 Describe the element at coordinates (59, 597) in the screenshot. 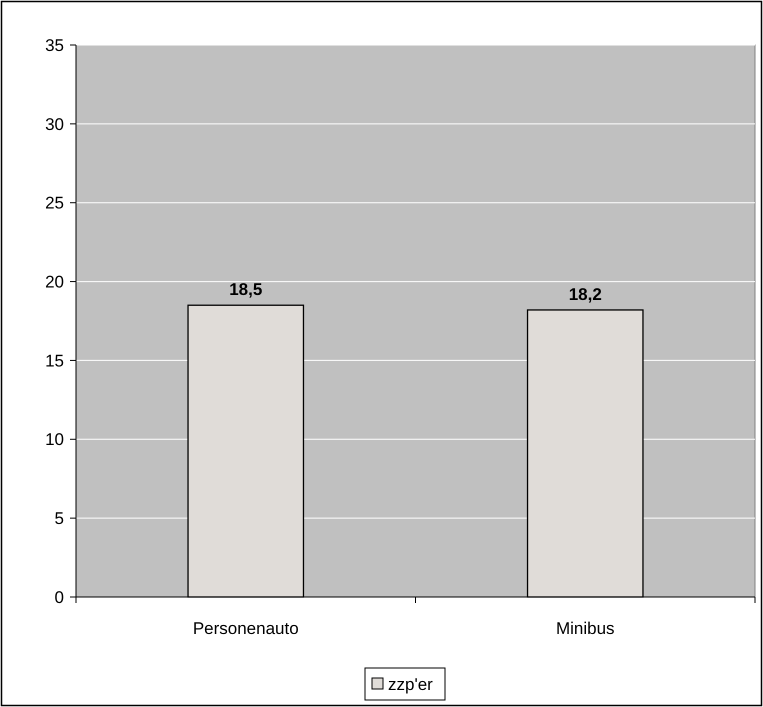

I see `y-tick-label: 0` at that location.